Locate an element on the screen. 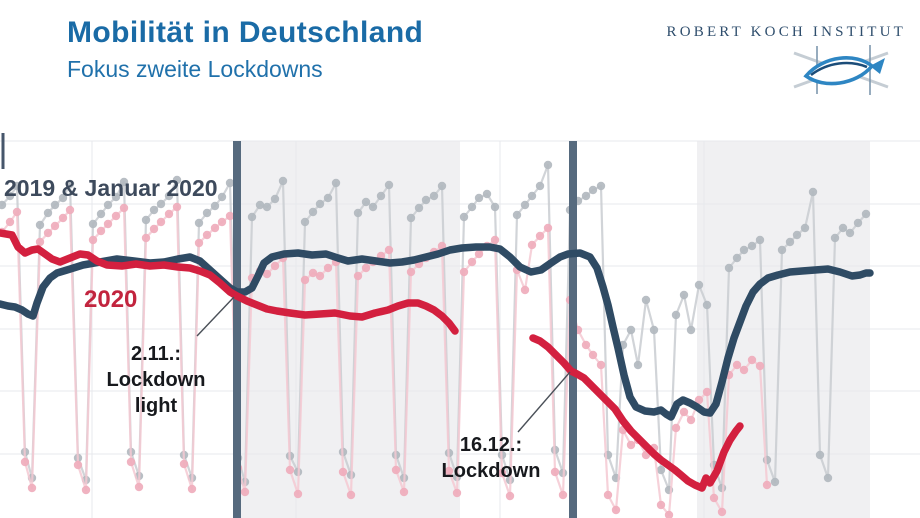 The height and width of the screenshot is (518, 920). annotation-lockdown-date: 16.12.: is located at coordinates (491, 445).